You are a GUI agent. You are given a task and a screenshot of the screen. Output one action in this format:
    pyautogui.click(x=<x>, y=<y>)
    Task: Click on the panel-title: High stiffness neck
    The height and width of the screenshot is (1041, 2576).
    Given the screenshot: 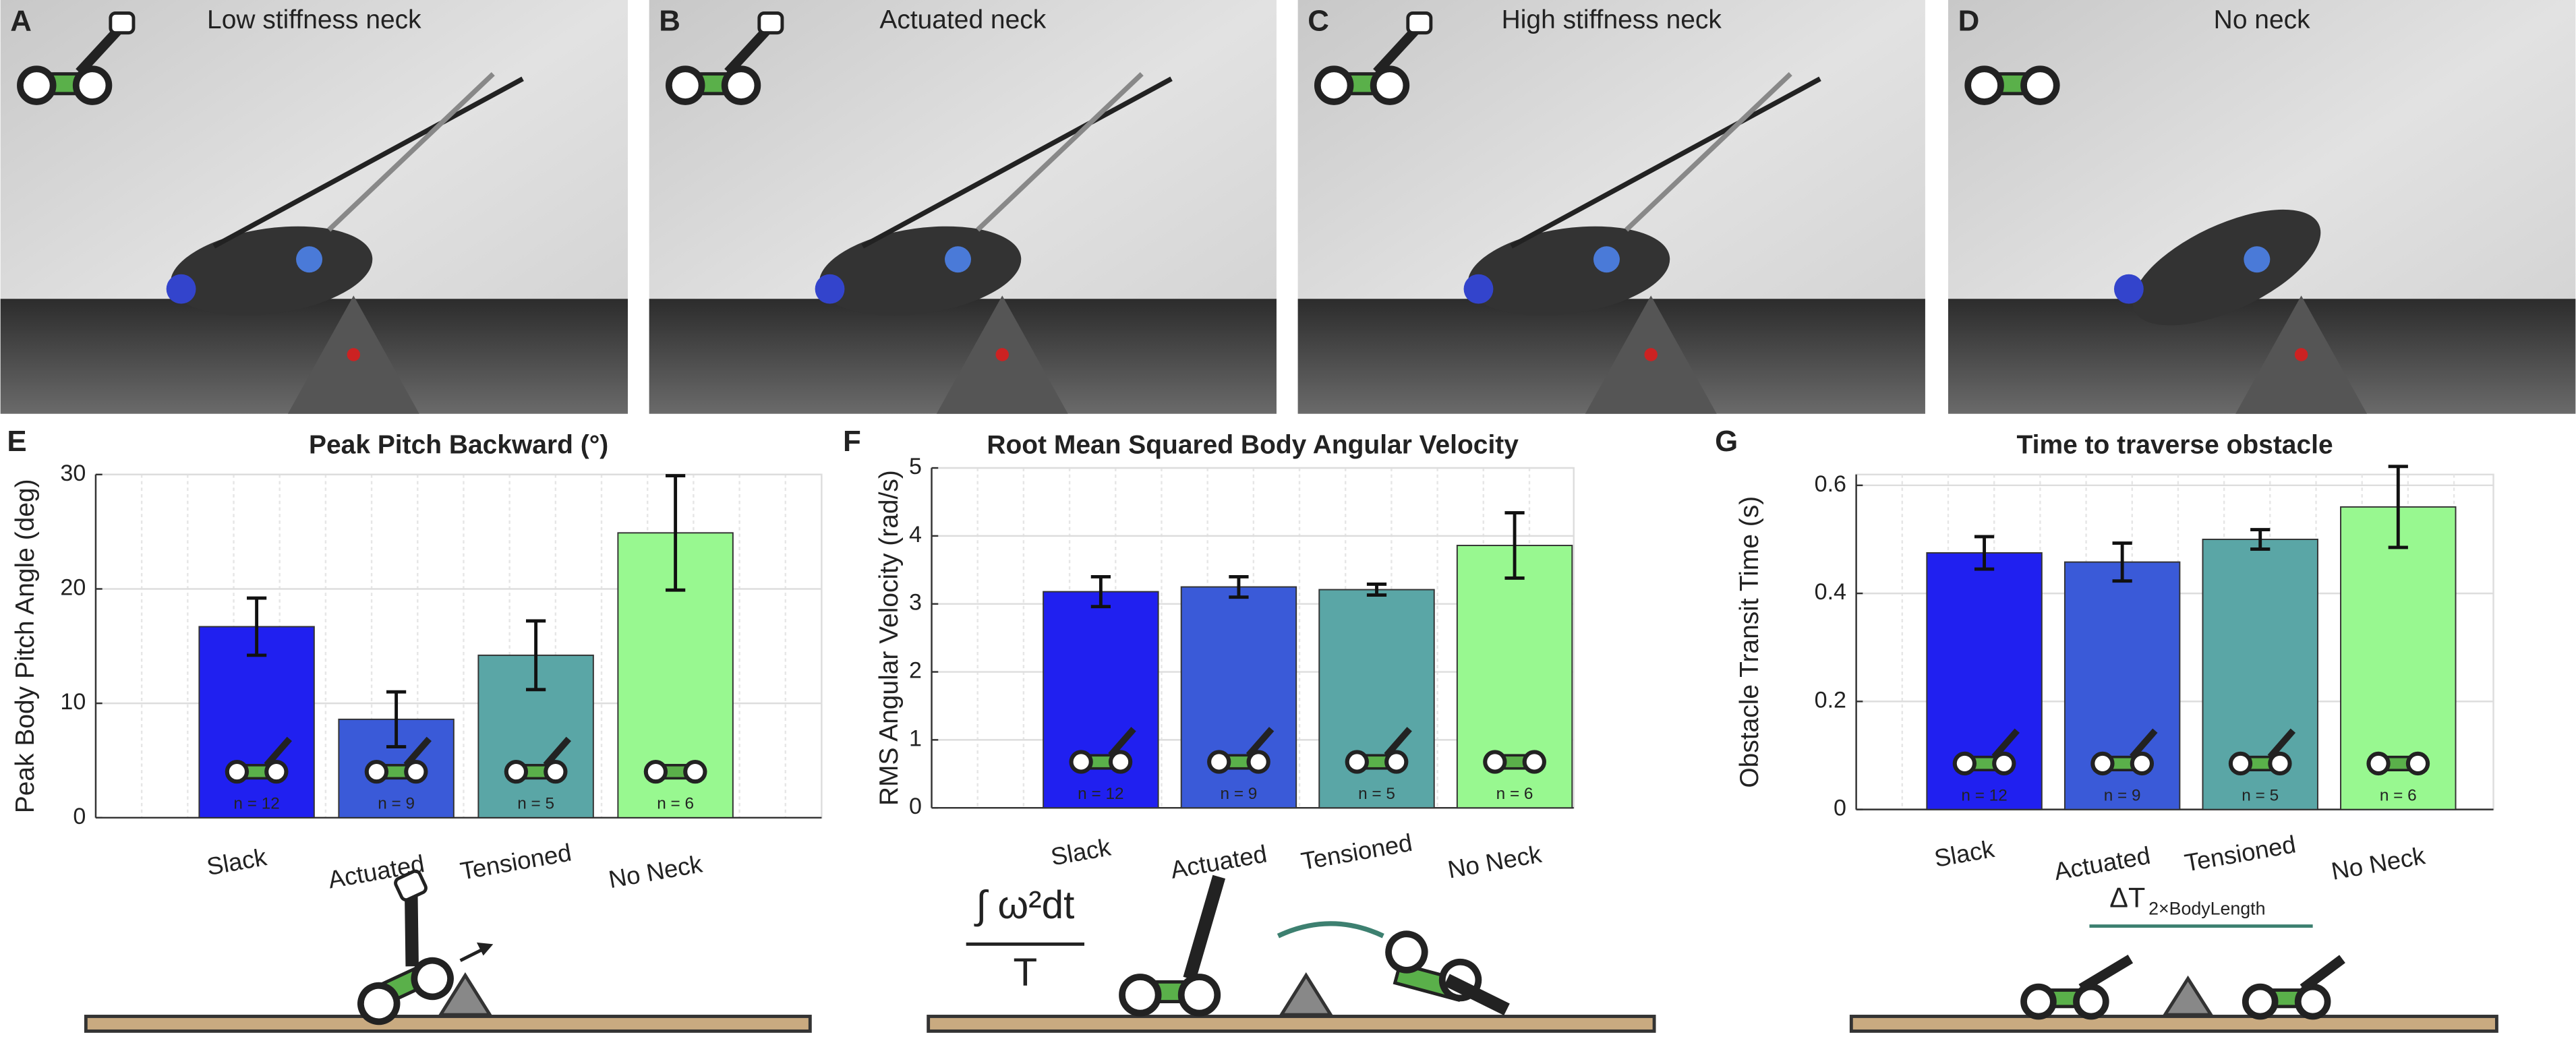 What is the action you would take?
    pyautogui.click(x=1612, y=19)
    